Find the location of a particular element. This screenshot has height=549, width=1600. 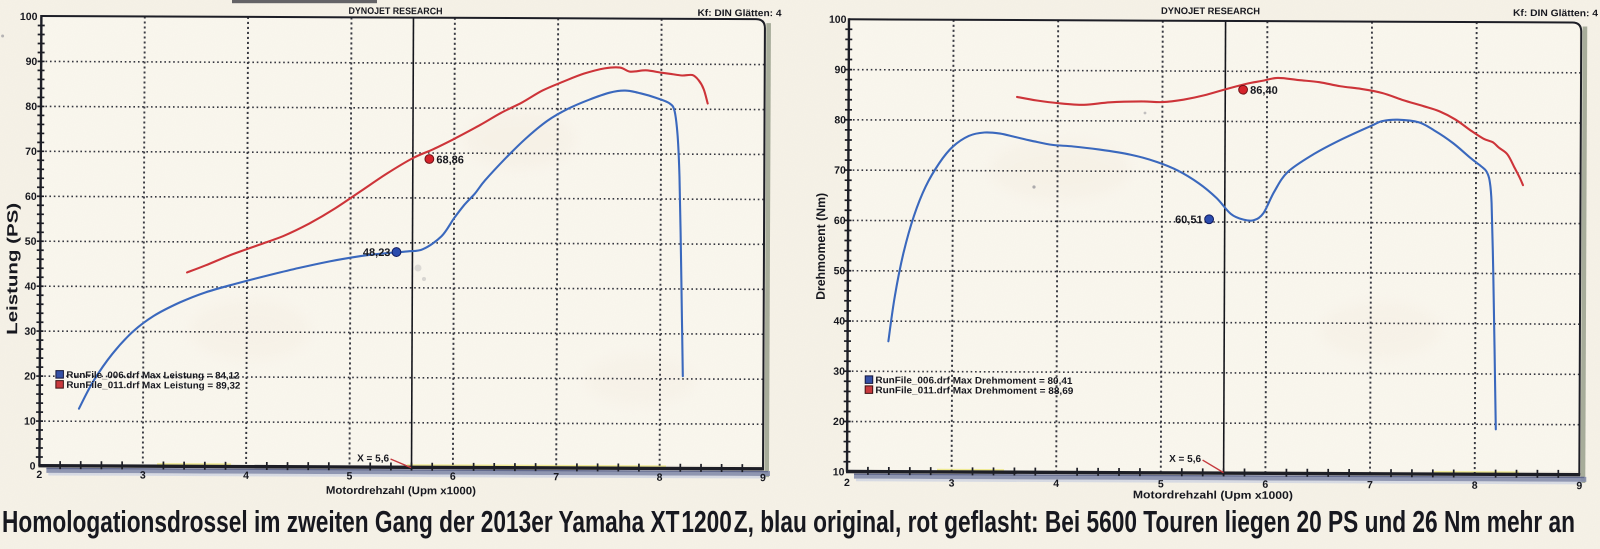

svg-text:RunFile_006.drf Max Drehmoment: RunFile_006.drf Max Drehmoment = 80,41 is located at coordinates (974, 381).